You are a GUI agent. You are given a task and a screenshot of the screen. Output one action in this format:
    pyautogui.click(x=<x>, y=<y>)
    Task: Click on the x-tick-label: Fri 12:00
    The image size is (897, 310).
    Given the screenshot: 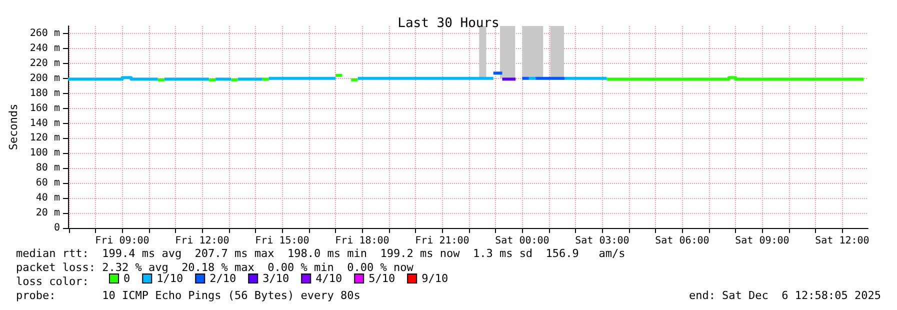 What is the action you would take?
    pyautogui.click(x=202, y=241)
    